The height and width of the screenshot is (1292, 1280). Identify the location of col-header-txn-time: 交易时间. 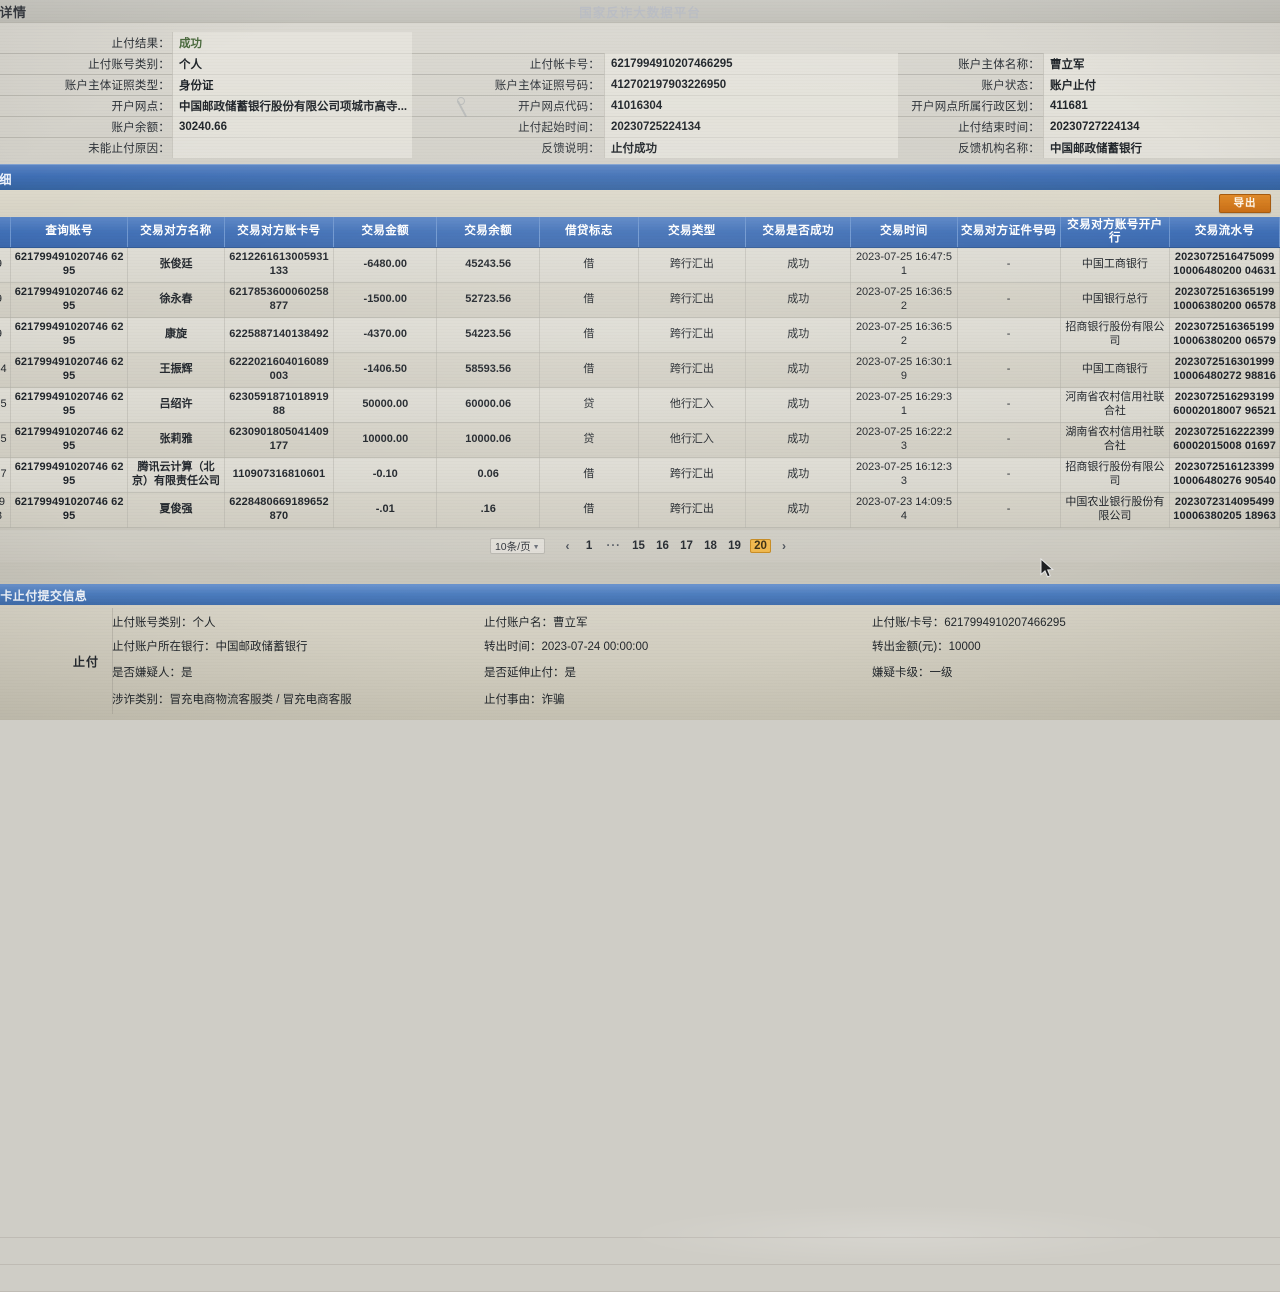
(904, 232).